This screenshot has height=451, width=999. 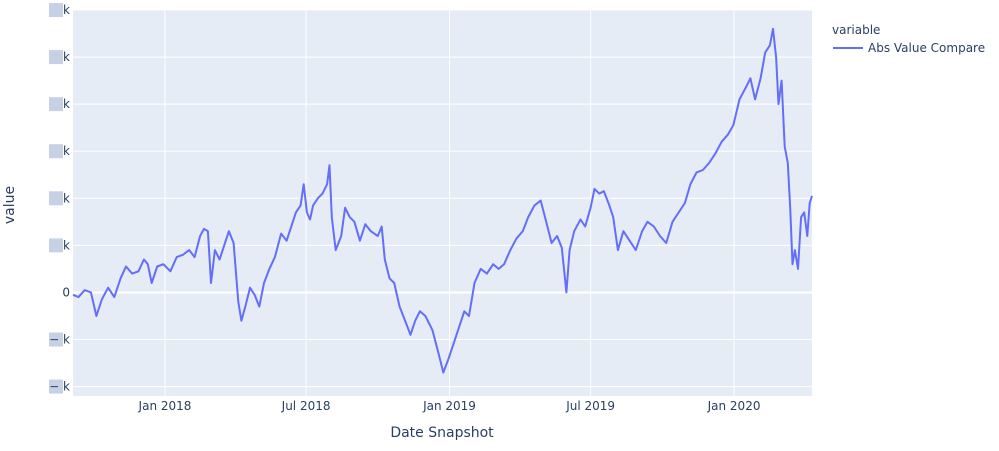 I want to click on x-axis-ticks: Jan 2018 Jul 2018 Jan 2019 Jul 2019 Jan 2020, so click(x=449, y=406).